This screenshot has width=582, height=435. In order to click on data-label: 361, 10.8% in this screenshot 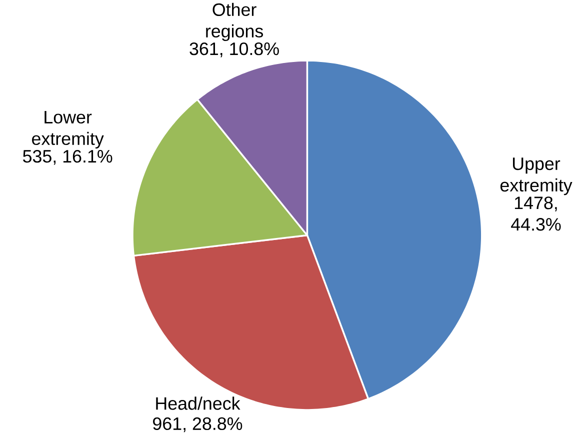, I will do `click(234, 50)`.